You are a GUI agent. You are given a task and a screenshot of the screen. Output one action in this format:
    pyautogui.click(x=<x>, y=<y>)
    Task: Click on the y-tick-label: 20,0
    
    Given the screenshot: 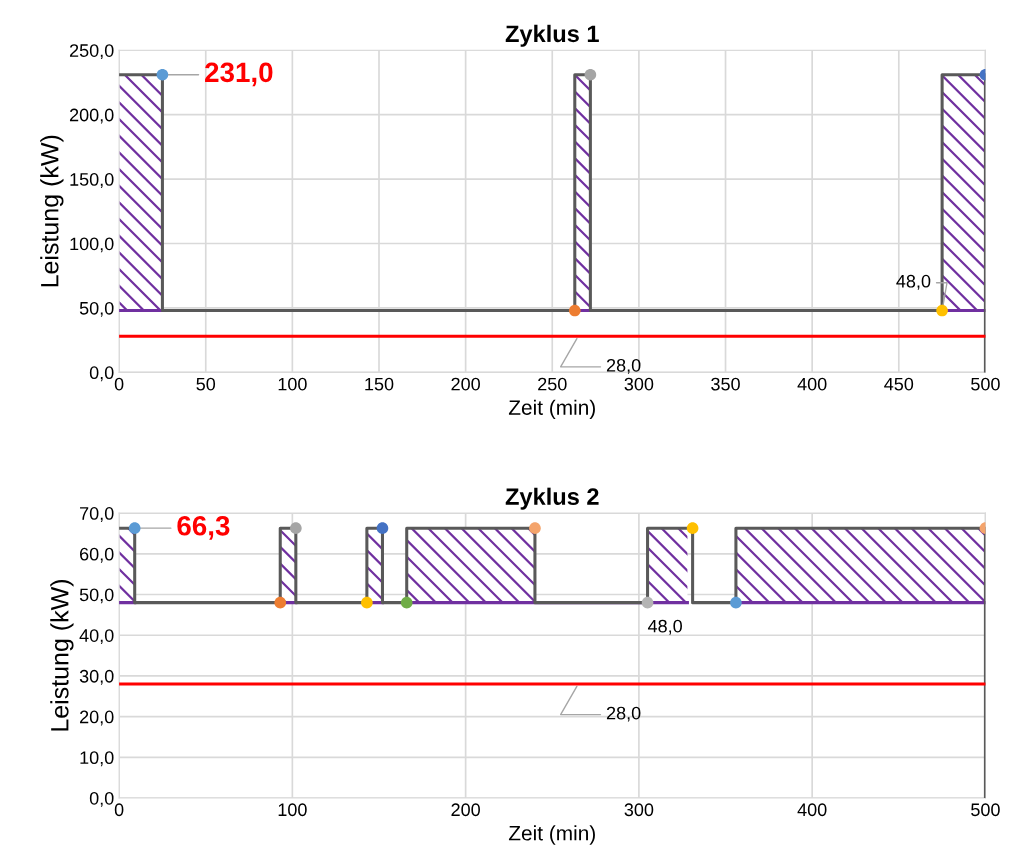 What is the action you would take?
    pyautogui.click(x=97, y=718)
    